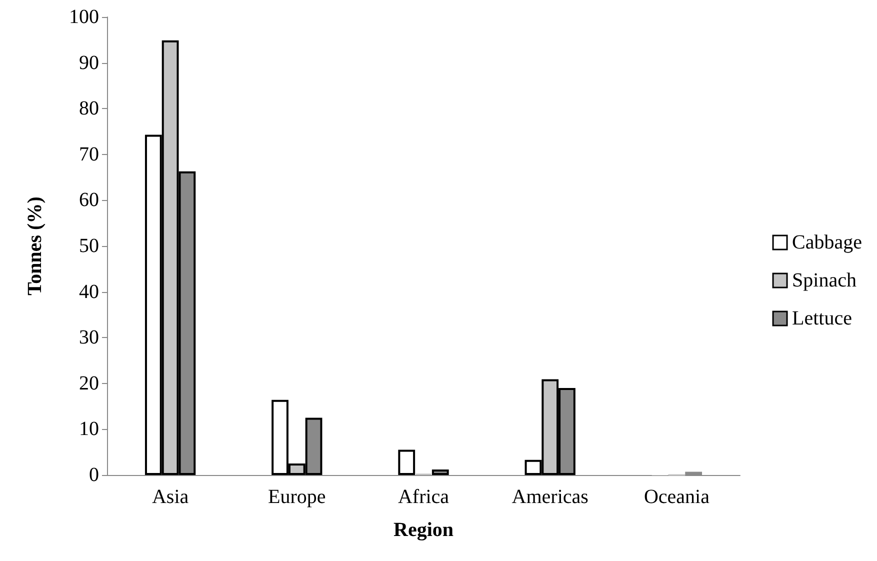  I want to click on x-tick-label: Oceania, so click(677, 497).